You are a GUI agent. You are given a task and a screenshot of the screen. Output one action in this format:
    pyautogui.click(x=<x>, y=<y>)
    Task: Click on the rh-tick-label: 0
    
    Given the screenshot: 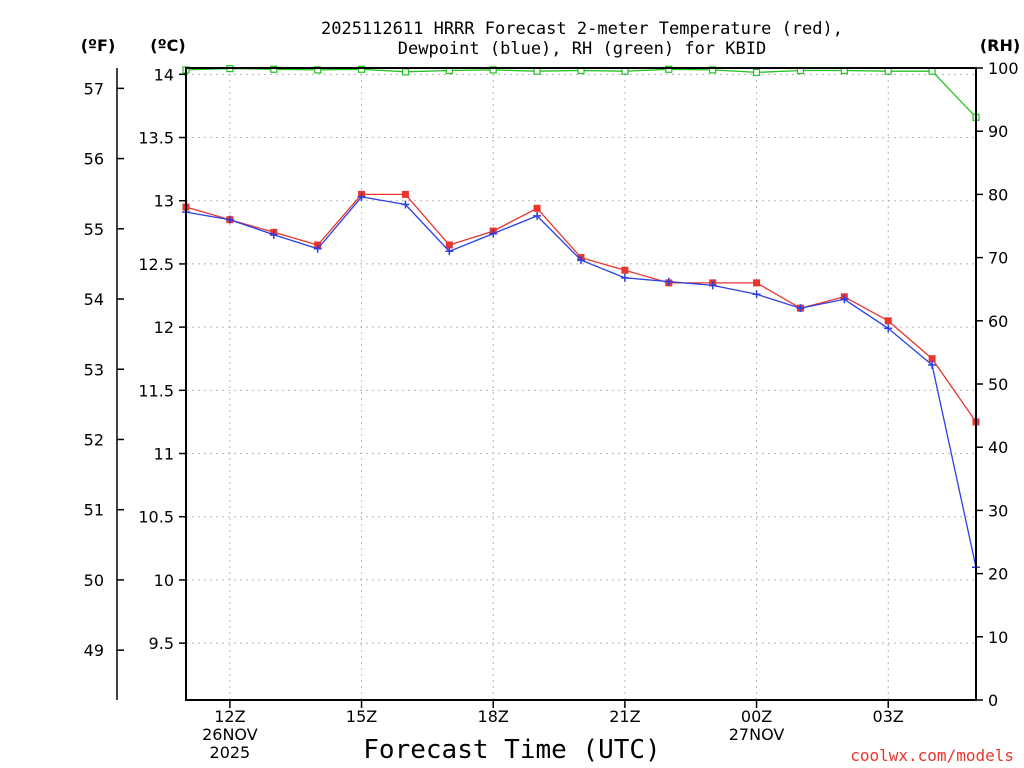 What is the action you would take?
    pyautogui.click(x=993, y=700)
    